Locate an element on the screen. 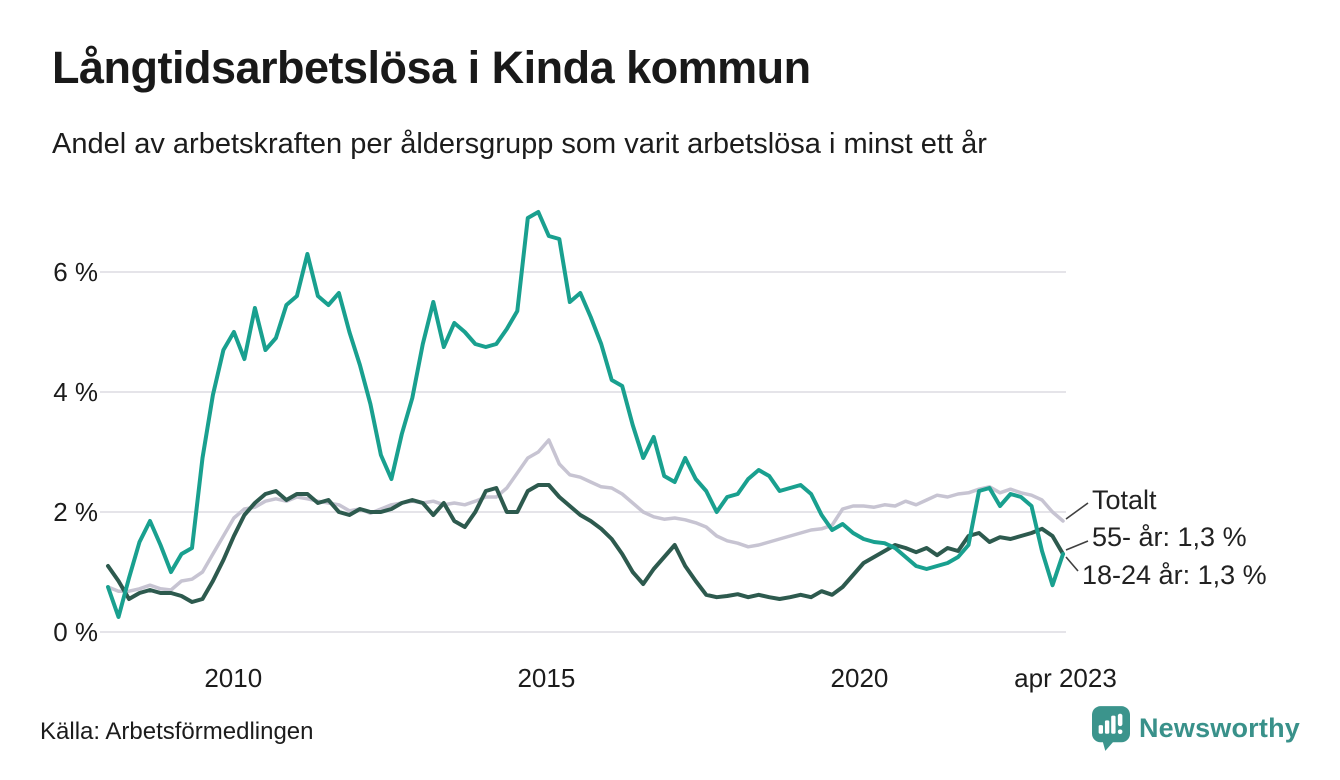 This screenshot has width=1340, height=780. x-axis-tick: 2020 is located at coordinates (859, 678).